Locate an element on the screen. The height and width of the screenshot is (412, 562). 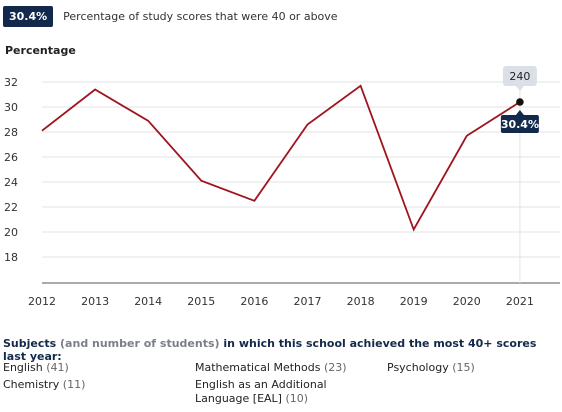
x-tick-label: 2021 is located at coordinates (520, 301).